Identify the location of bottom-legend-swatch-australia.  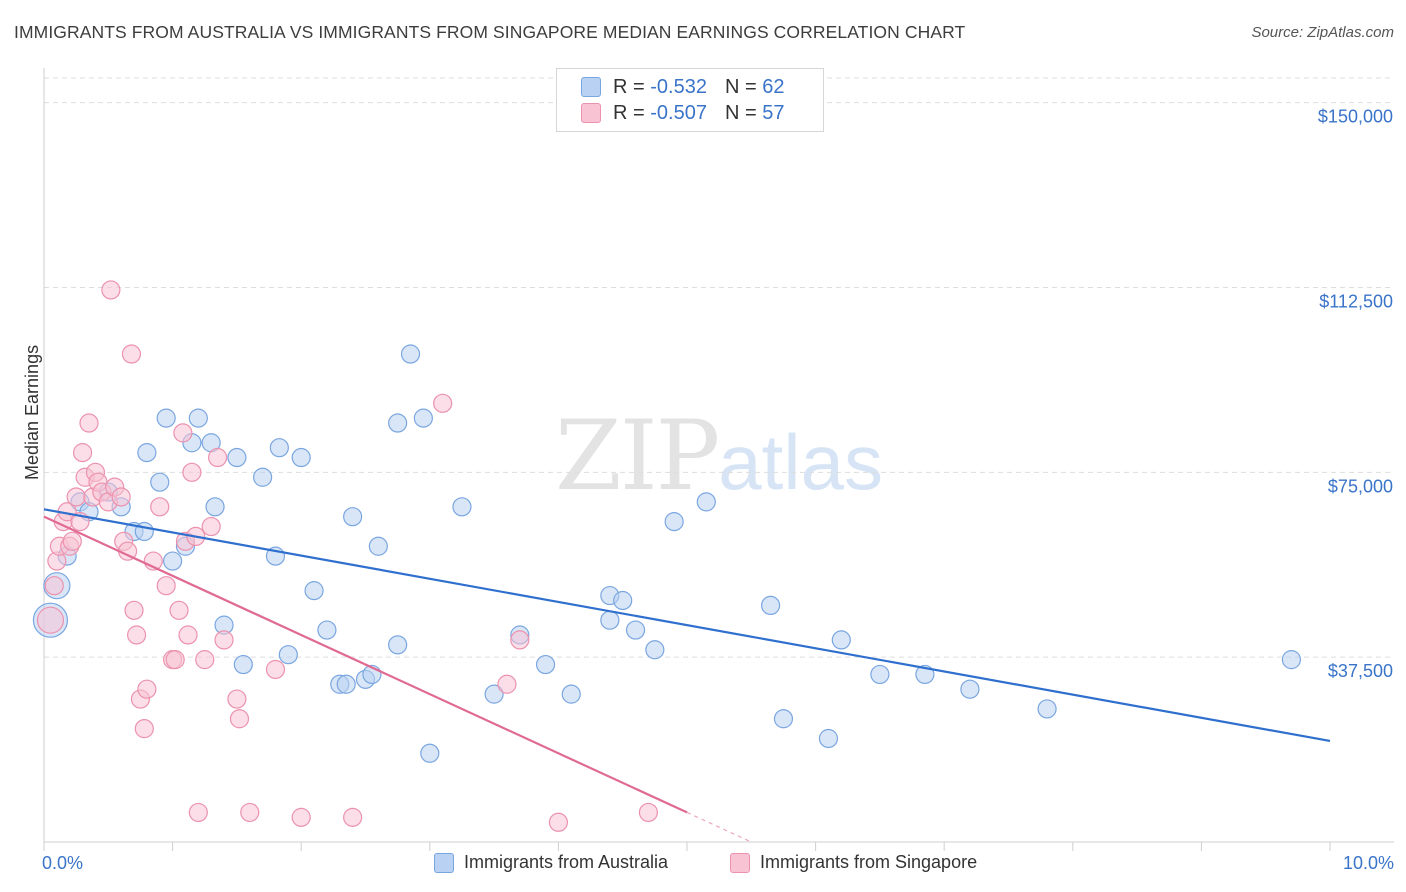
(444, 862).